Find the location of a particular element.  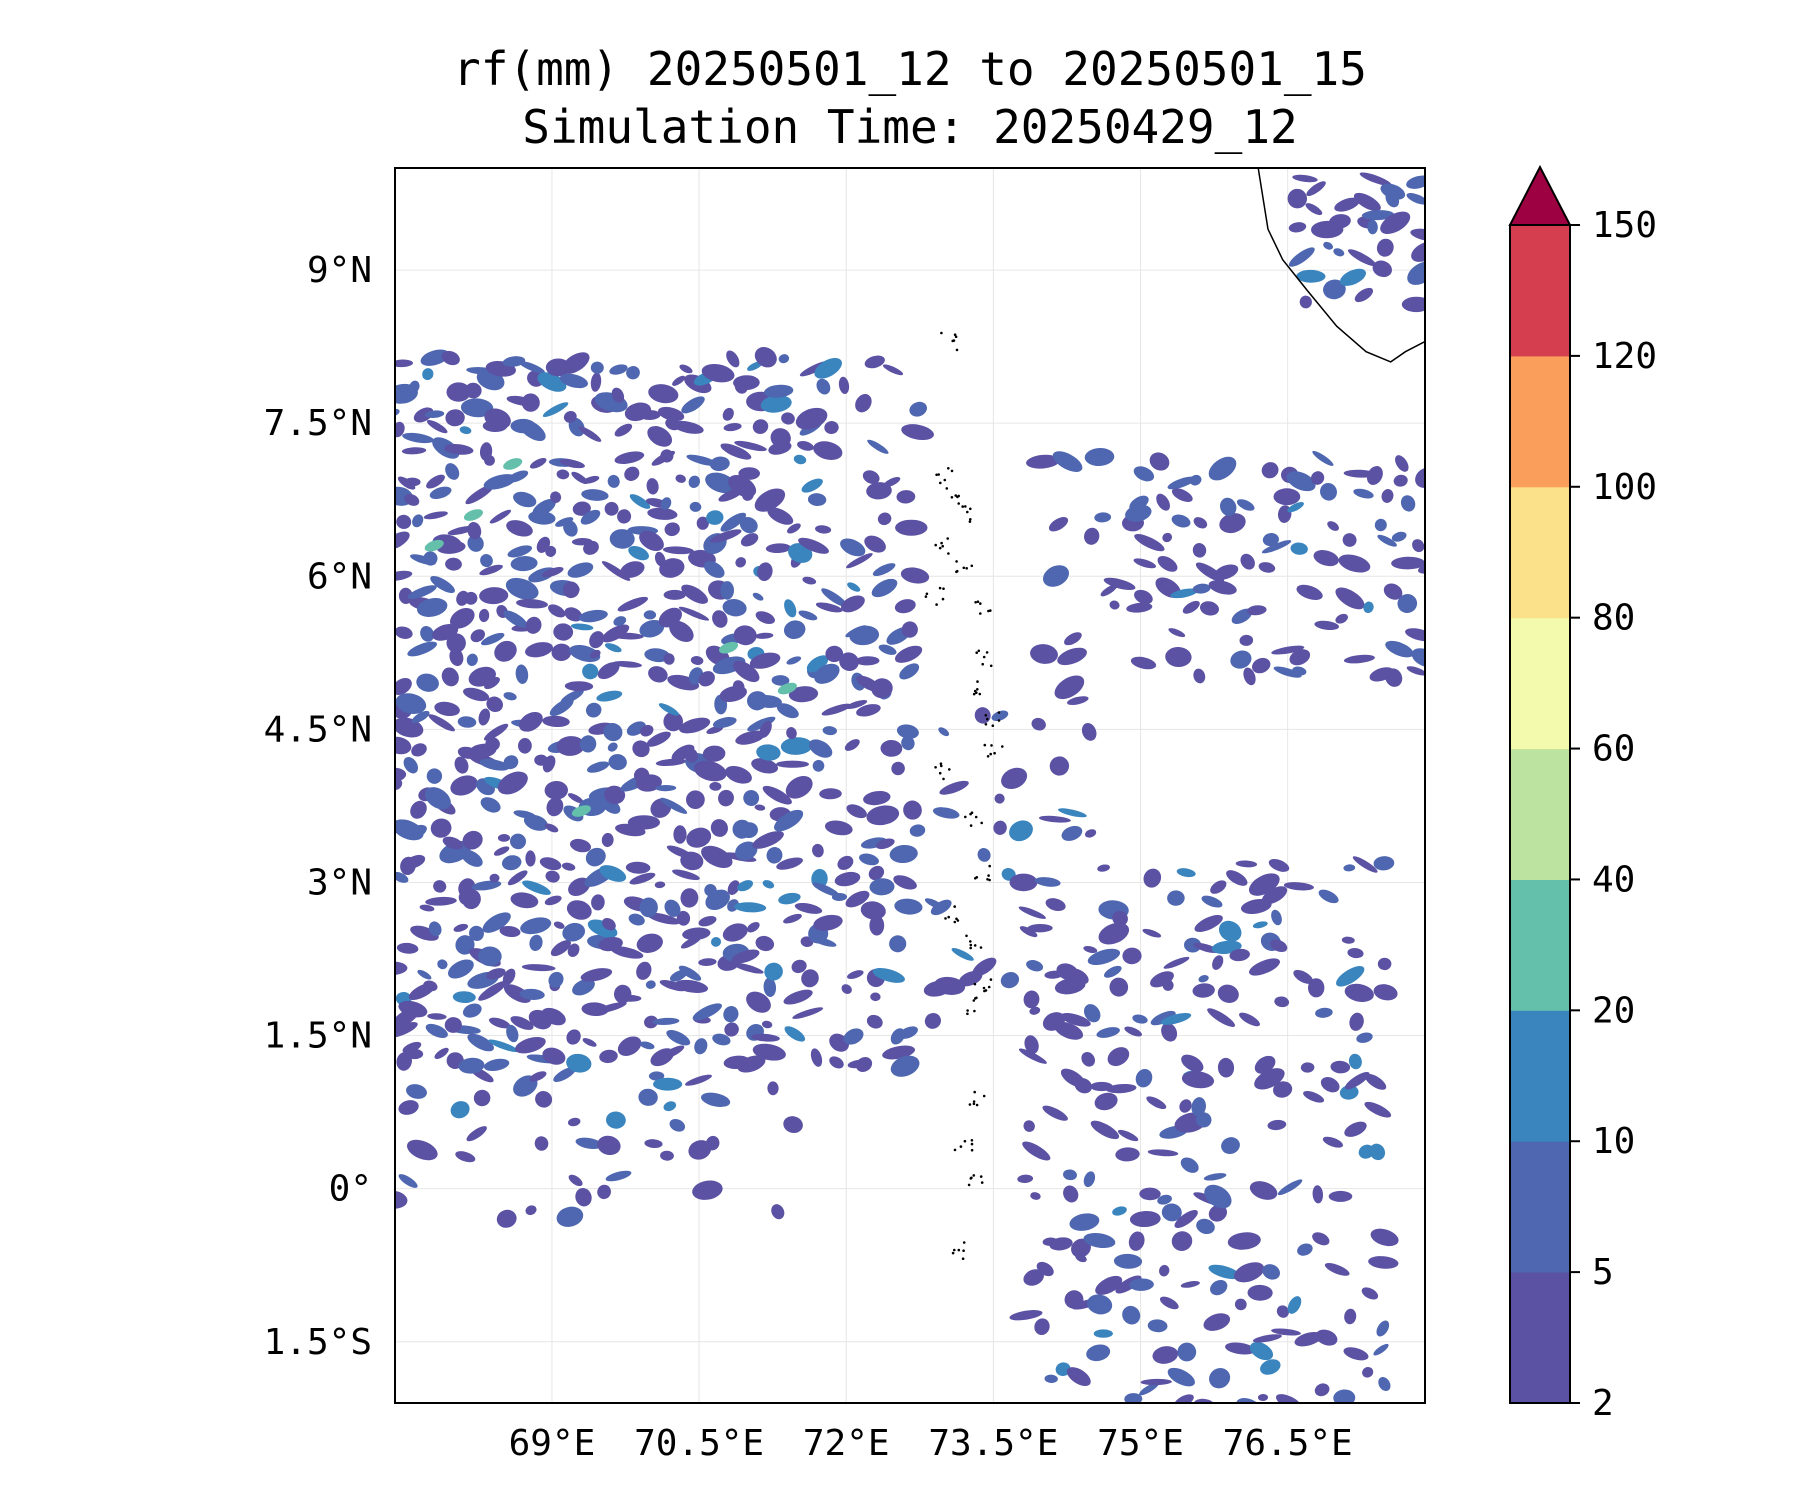

colorbar-tick-label: 100 is located at coordinates (1624, 487).